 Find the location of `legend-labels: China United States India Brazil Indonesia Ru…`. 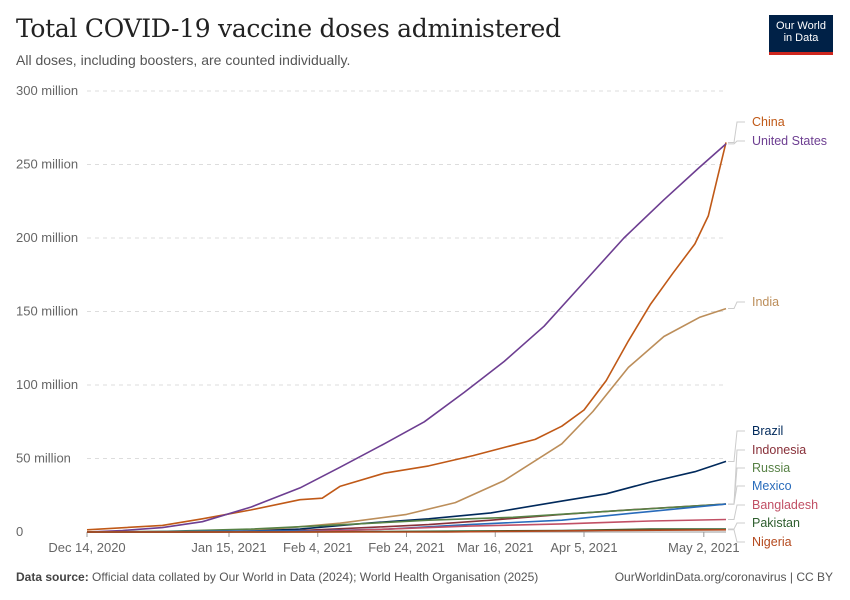

legend-labels: China United States India Brazil Indonesia Ru… is located at coordinates (777, 332).